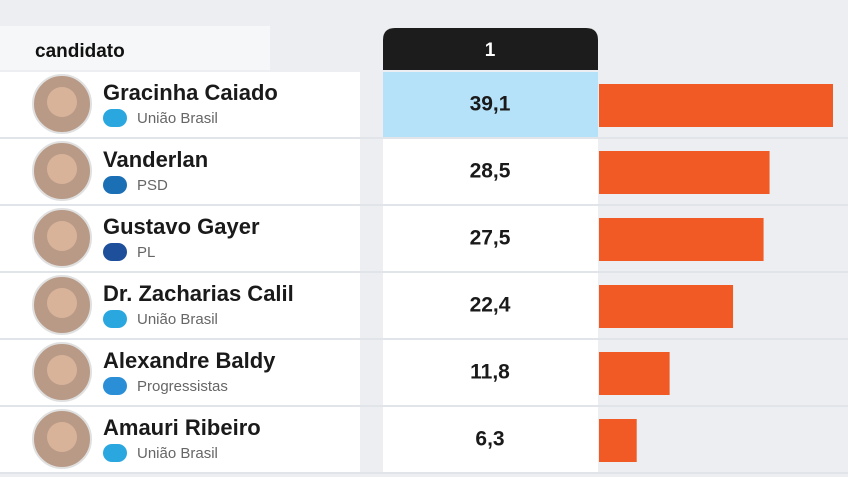 Image resolution: width=848 pixels, height=477 pixels. I want to click on value-label: 28,5, so click(490, 171).